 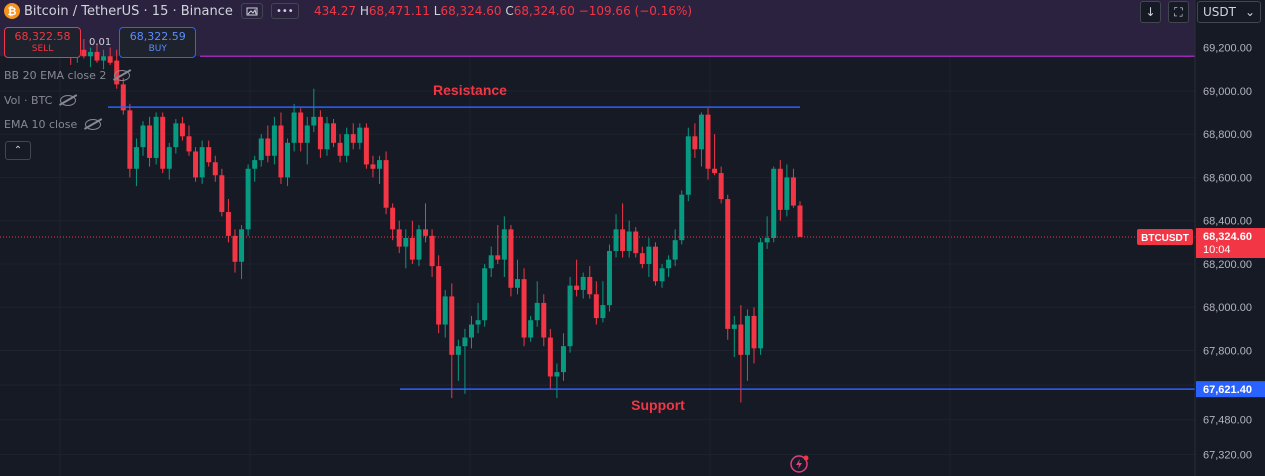 What do you see at coordinates (597, 28) in the screenshot?
I see `band-fill` at bounding box center [597, 28].